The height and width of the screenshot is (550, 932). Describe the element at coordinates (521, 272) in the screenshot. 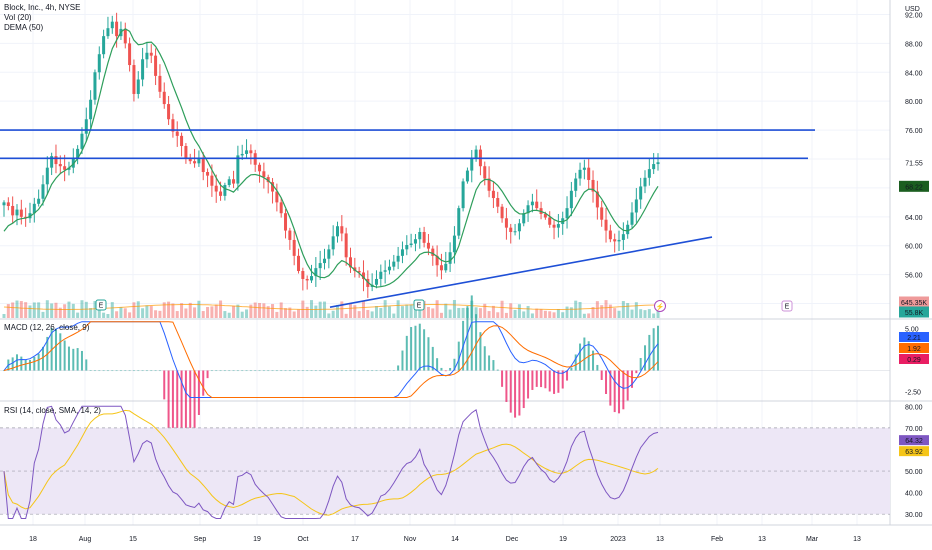

I see `support-trendline` at that location.